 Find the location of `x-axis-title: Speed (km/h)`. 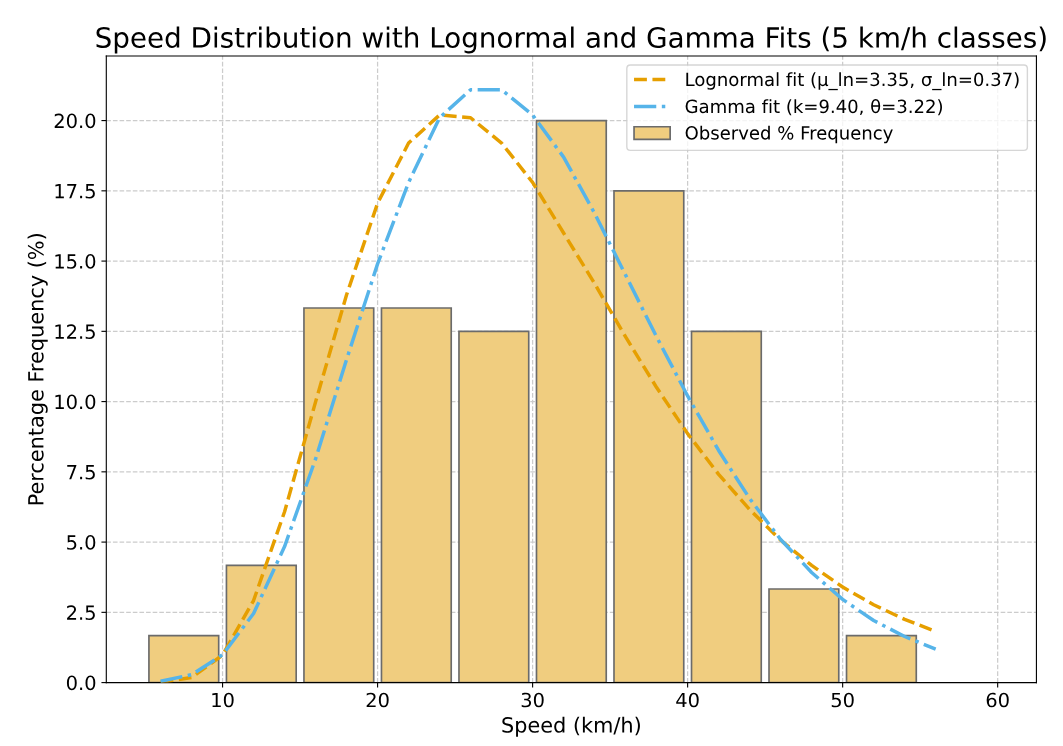

x-axis-title: Speed (km/h) is located at coordinates (571, 726).